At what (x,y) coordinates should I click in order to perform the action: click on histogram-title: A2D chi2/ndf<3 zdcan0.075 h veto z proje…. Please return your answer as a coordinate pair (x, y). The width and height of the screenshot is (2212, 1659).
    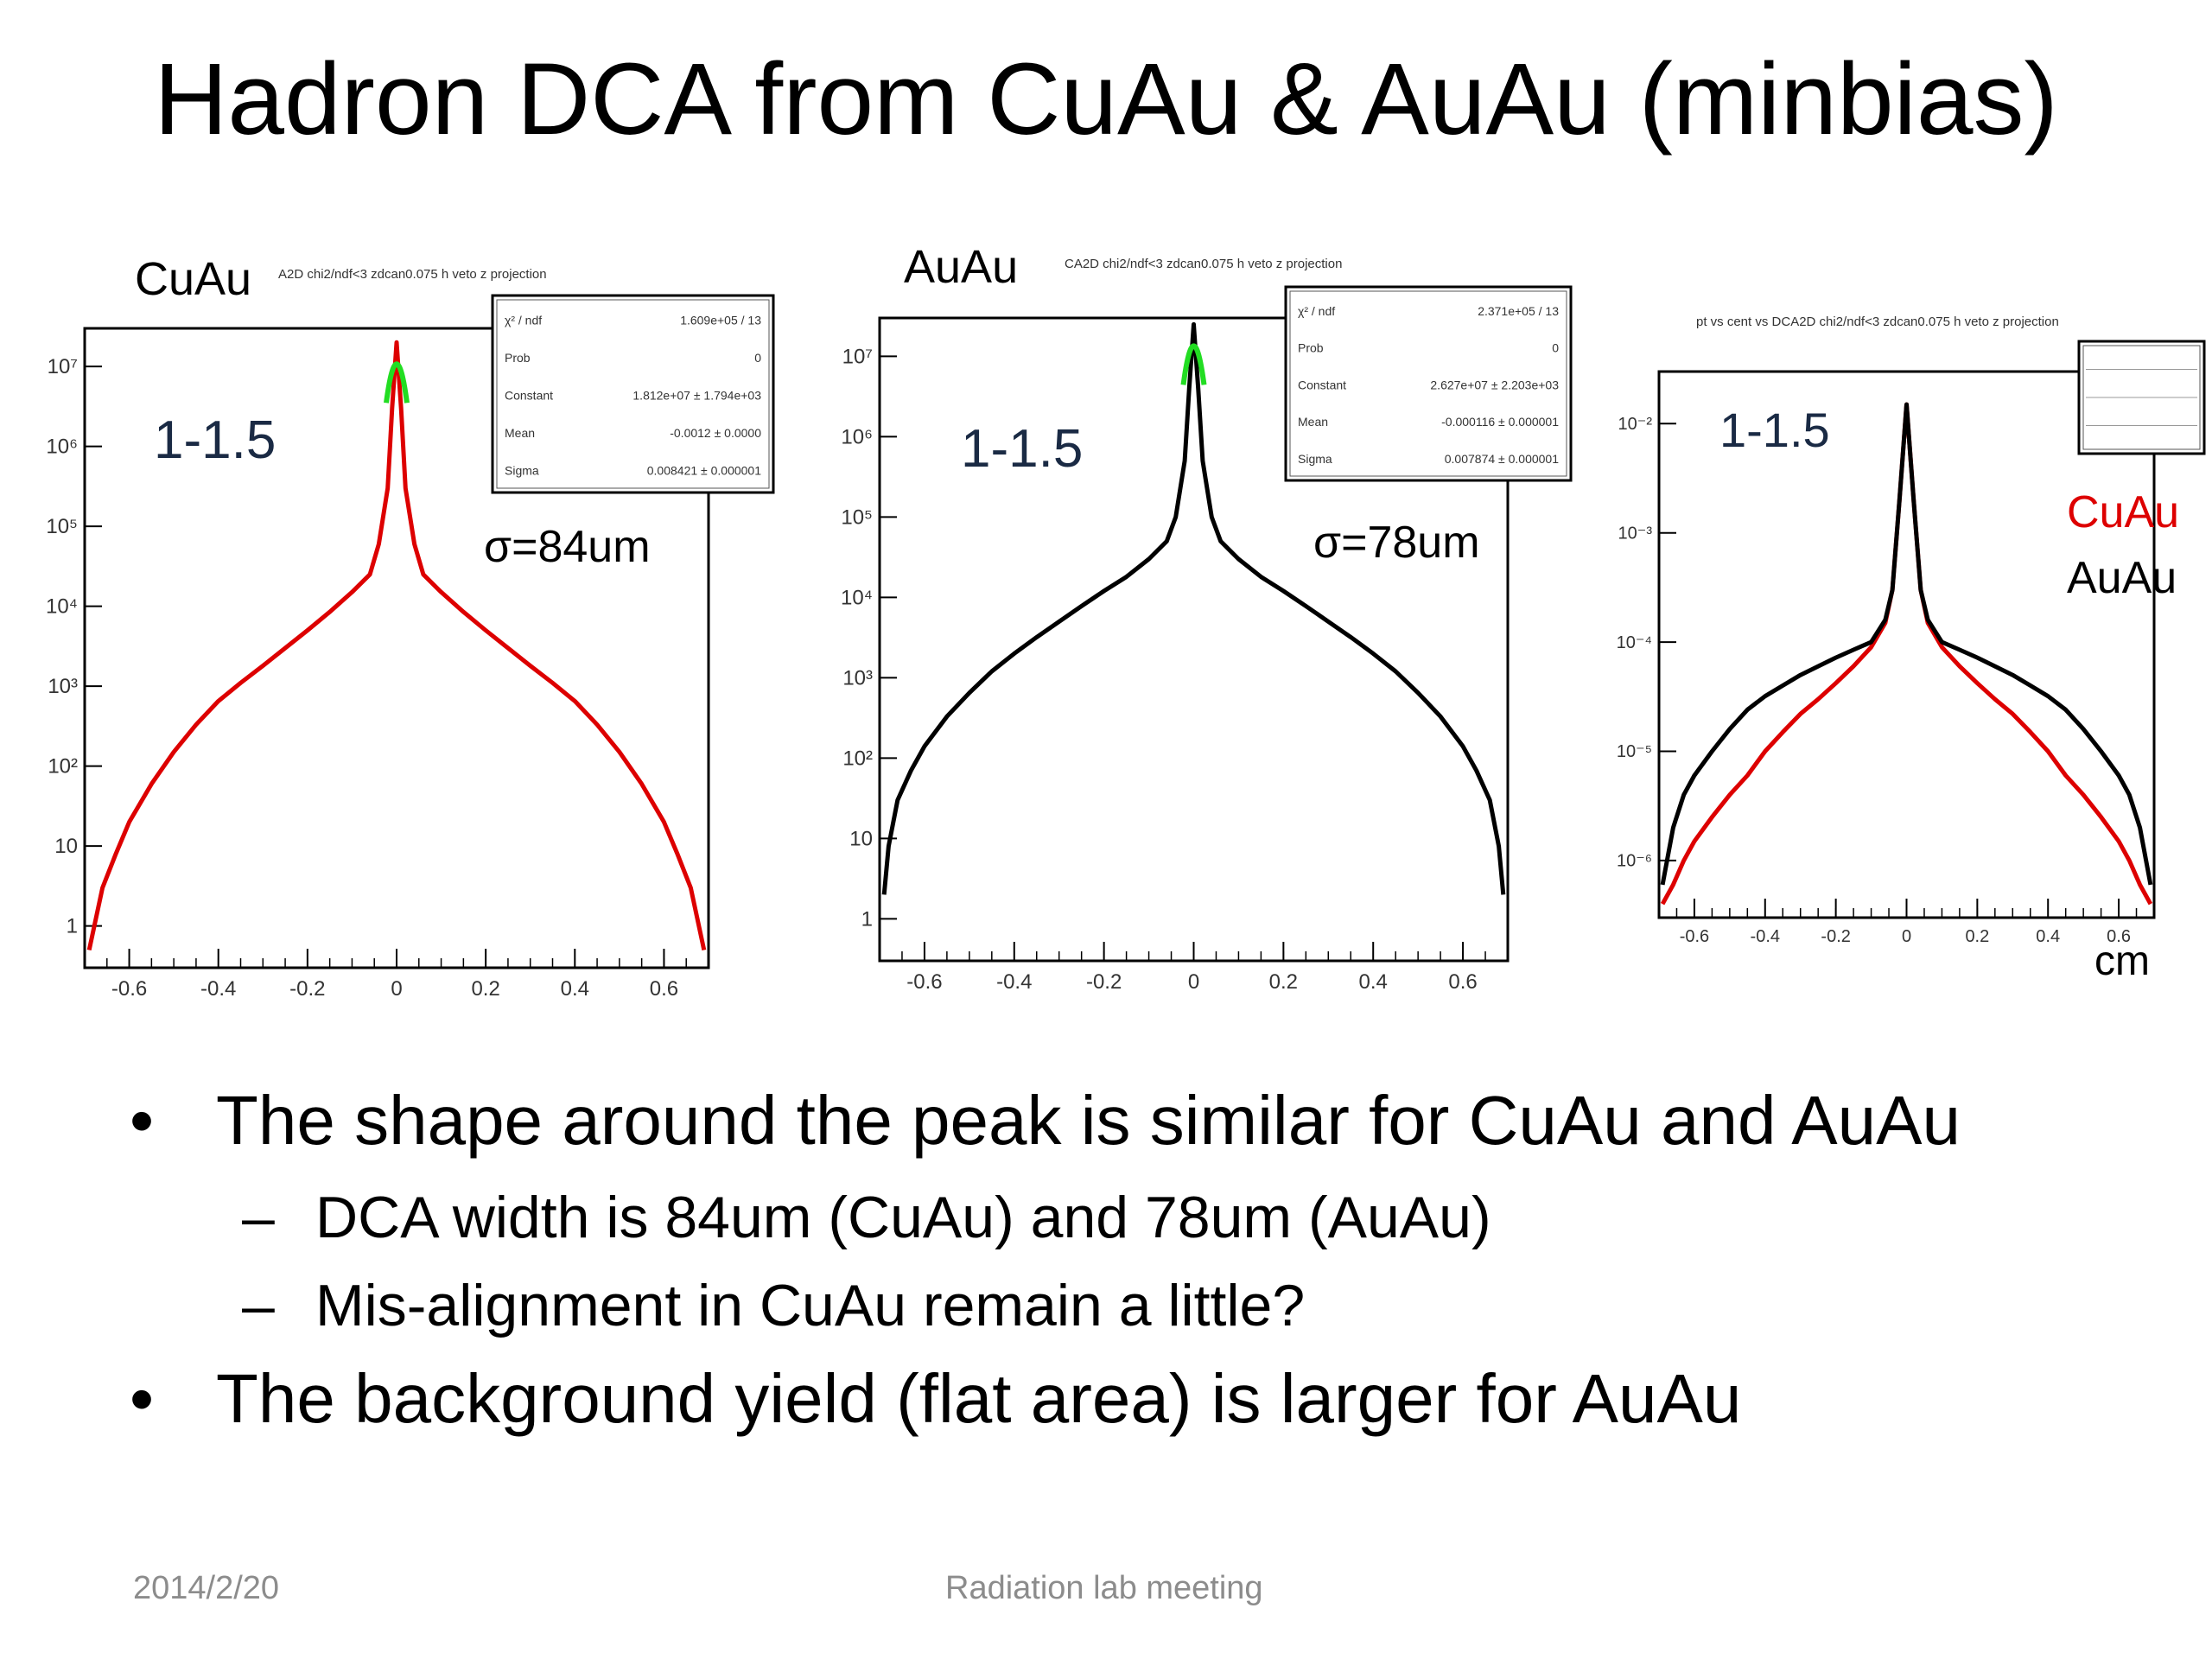
    Looking at the image, I should click on (412, 274).